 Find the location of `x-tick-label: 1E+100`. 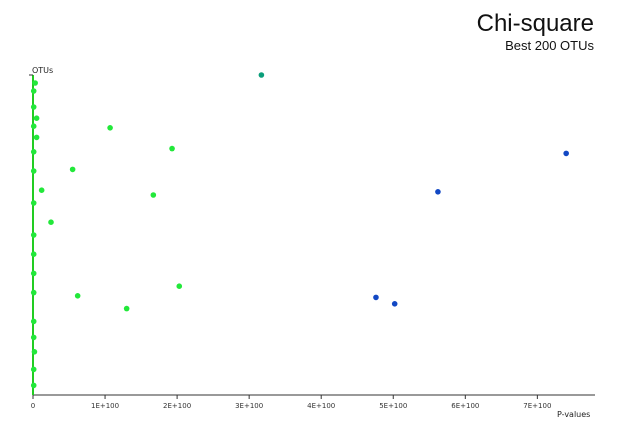

x-tick-label: 1E+100 is located at coordinates (105, 406).